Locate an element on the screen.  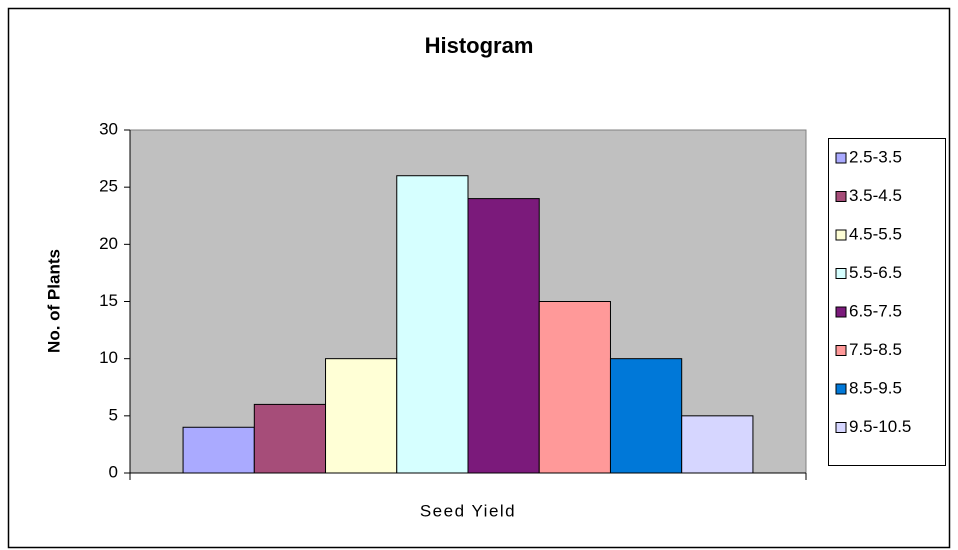
legend-label: 3.5-4.5 is located at coordinates (875, 195).